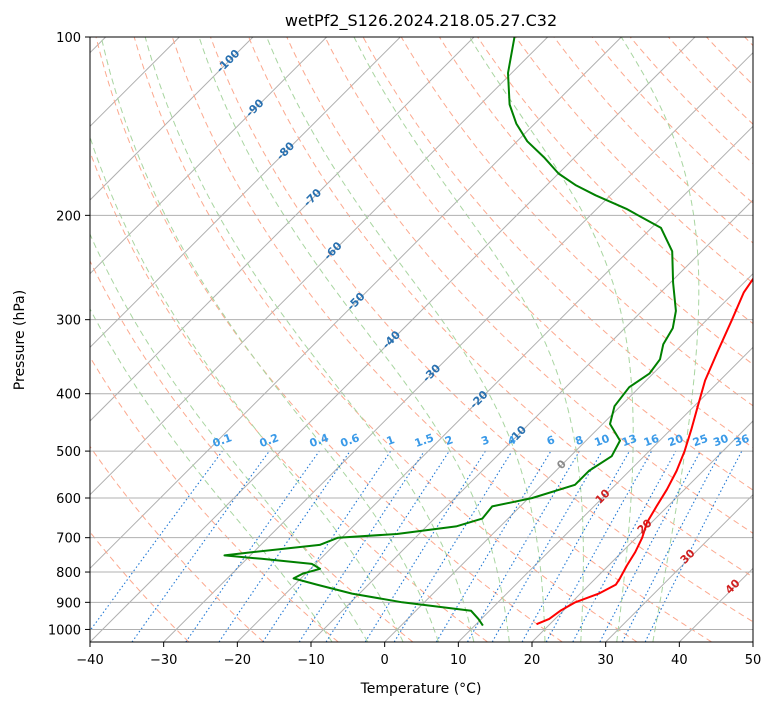 The width and height of the screenshot is (775, 708). What do you see at coordinates (629, 440) in the screenshot?
I see `mixing-ratio-label: 13` at bounding box center [629, 440].